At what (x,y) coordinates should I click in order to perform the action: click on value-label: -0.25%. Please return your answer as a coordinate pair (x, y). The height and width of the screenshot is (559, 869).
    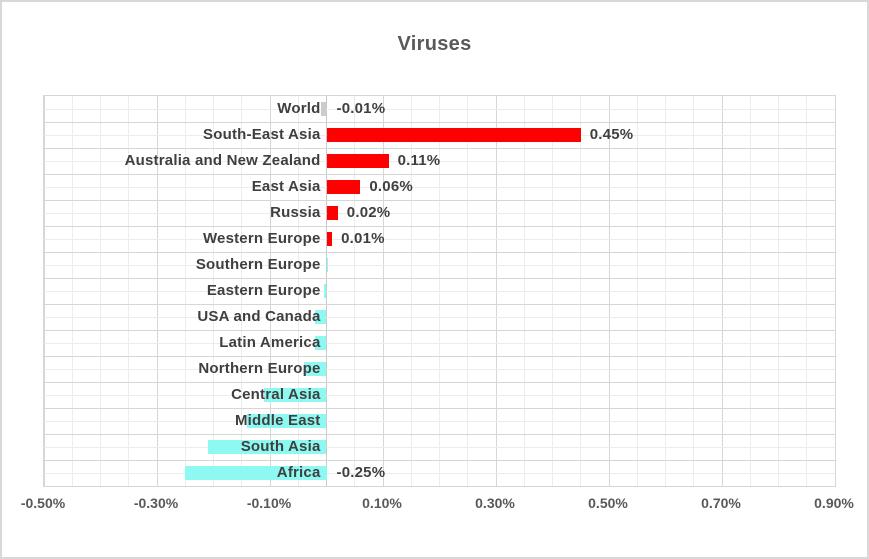
    Looking at the image, I should click on (361, 472).